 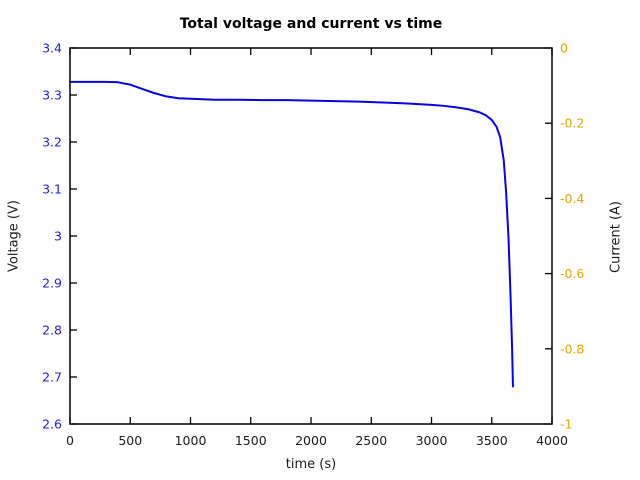 What do you see at coordinates (52, 48) in the screenshot?
I see `y-left-tick-label: 3.4` at bounding box center [52, 48].